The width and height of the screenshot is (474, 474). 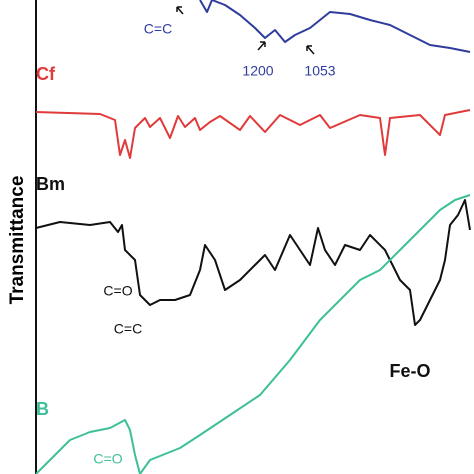 I want to click on arrows, so click(x=245, y=30).